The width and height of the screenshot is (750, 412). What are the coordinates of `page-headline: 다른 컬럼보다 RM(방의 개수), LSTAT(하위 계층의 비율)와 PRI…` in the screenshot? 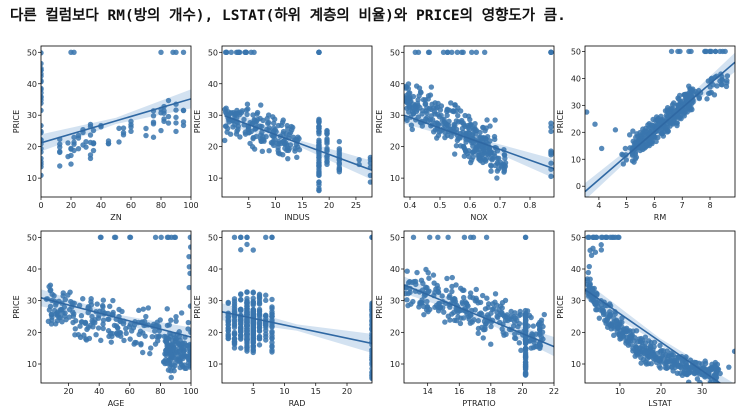 It's located at (288, 16).